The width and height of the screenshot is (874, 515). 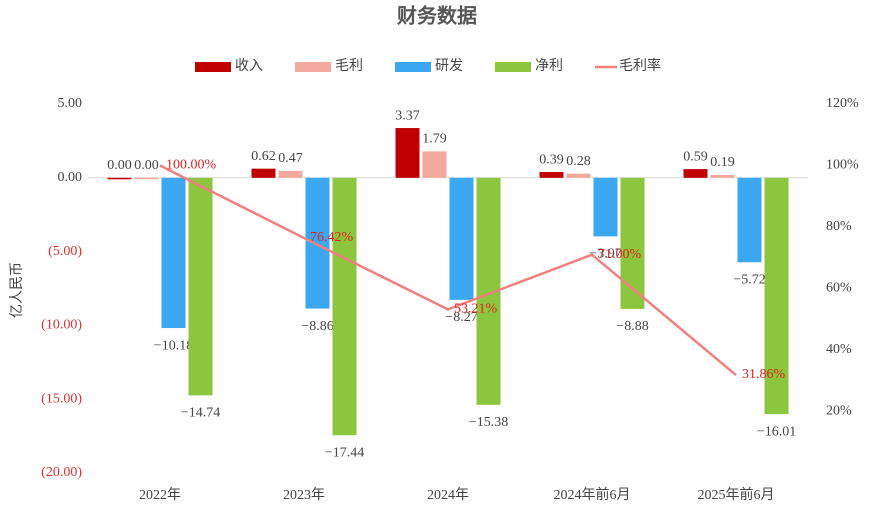 I want to click on value-label: 0.59, so click(x=695, y=156).